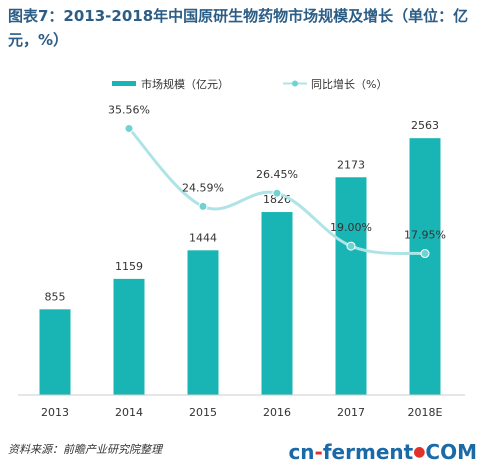 This screenshot has height=469, width=483. I want to click on x-tick-label: 2017, so click(351, 412).